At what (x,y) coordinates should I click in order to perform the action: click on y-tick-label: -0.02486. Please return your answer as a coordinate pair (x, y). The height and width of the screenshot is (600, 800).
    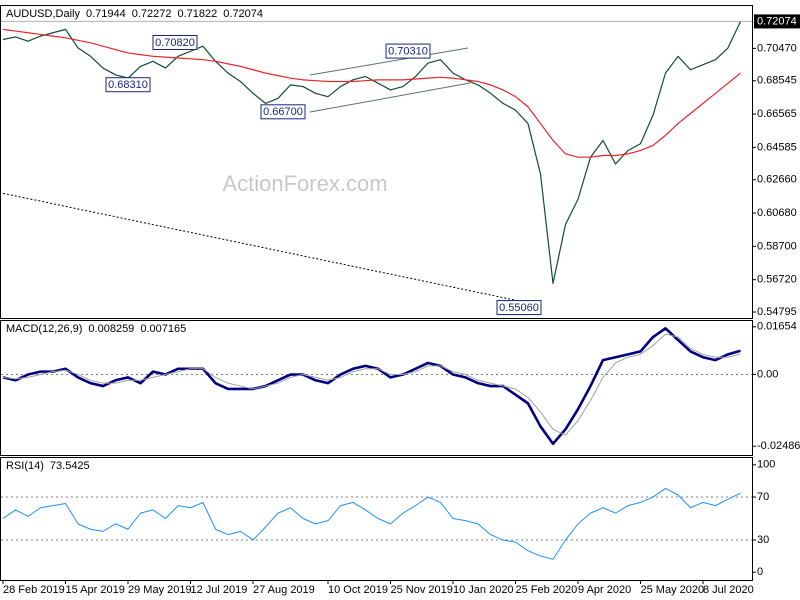
    Looking at the image, I should click on (778, 446).